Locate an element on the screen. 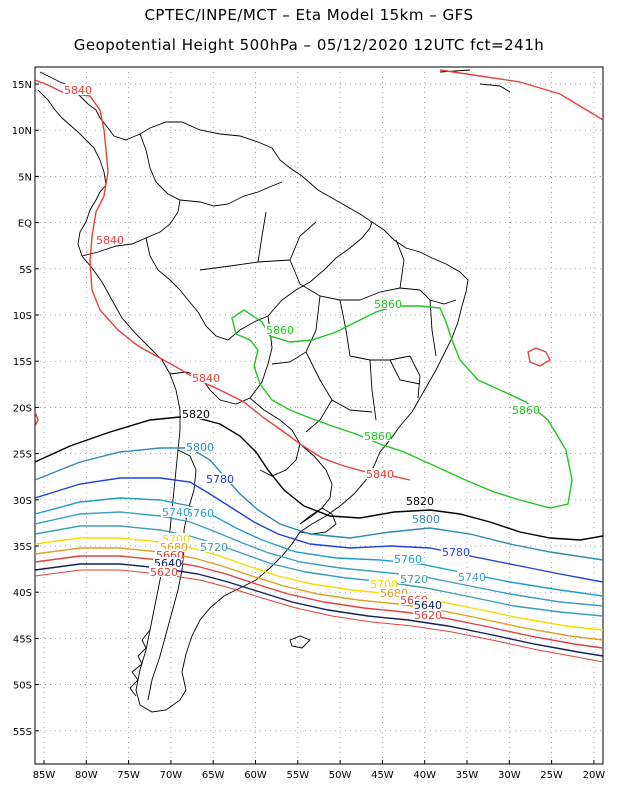 The height and width of the screenshot is (800, 618). contour-label: 5760 is located at coordinates (200, 513).